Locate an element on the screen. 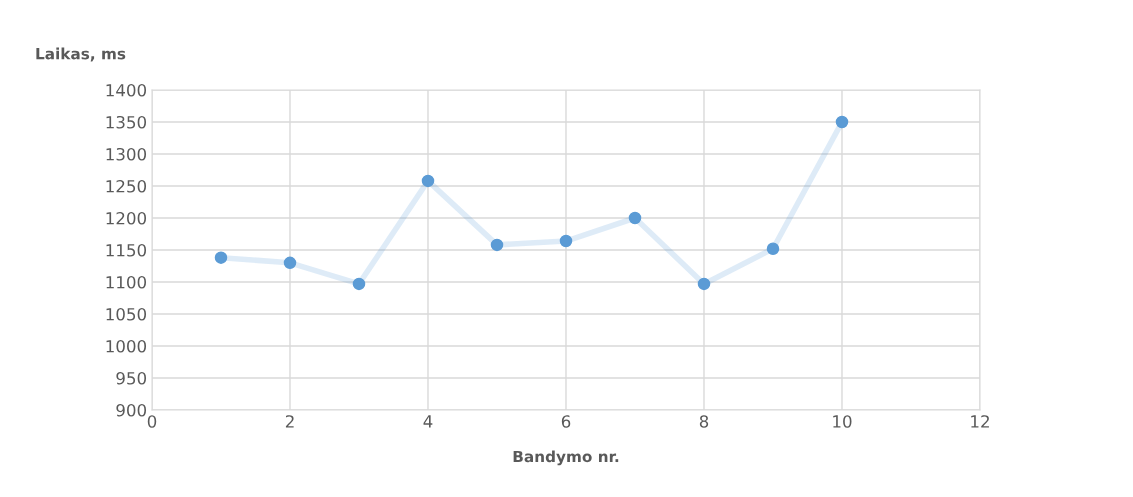  y-tick-label: 900 is located at coordinates (131, 410).